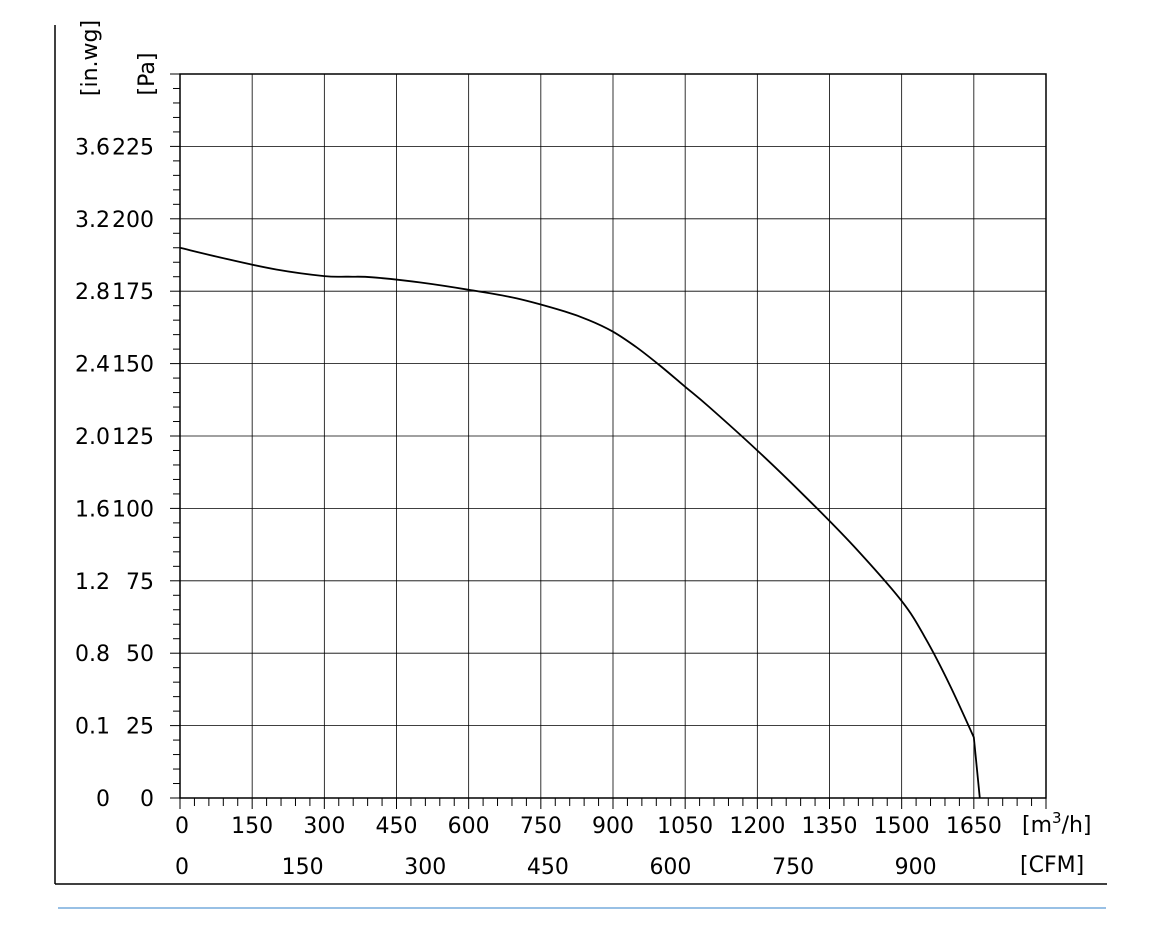  What do you see at coordinates (182, 826) in the screenshot?
I see `x-tick-label-m3h: 0` at bounding box center [182, 826].